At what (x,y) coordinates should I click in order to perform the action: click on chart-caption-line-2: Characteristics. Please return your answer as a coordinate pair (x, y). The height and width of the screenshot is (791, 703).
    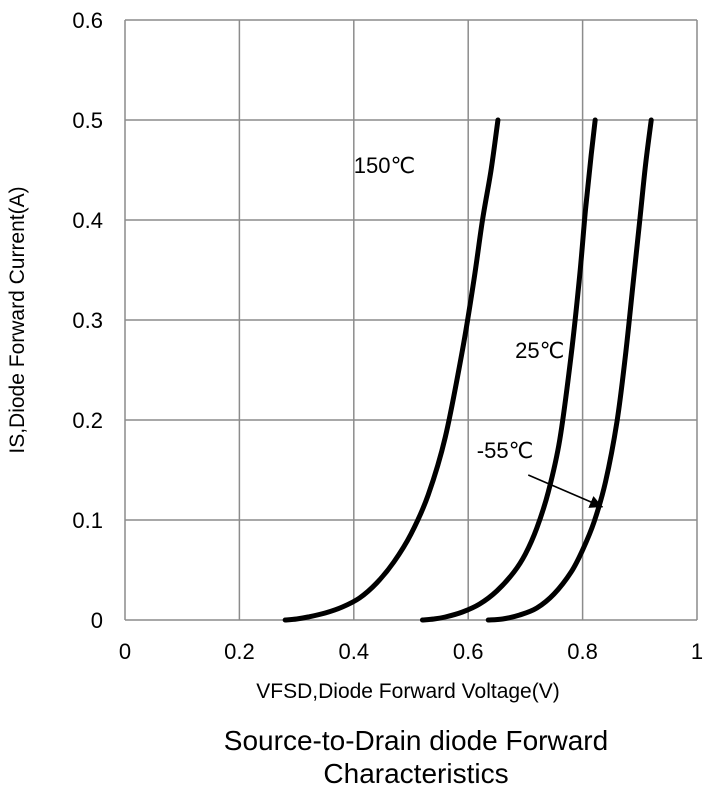
    Looking at the image, I should click on (415, 773).